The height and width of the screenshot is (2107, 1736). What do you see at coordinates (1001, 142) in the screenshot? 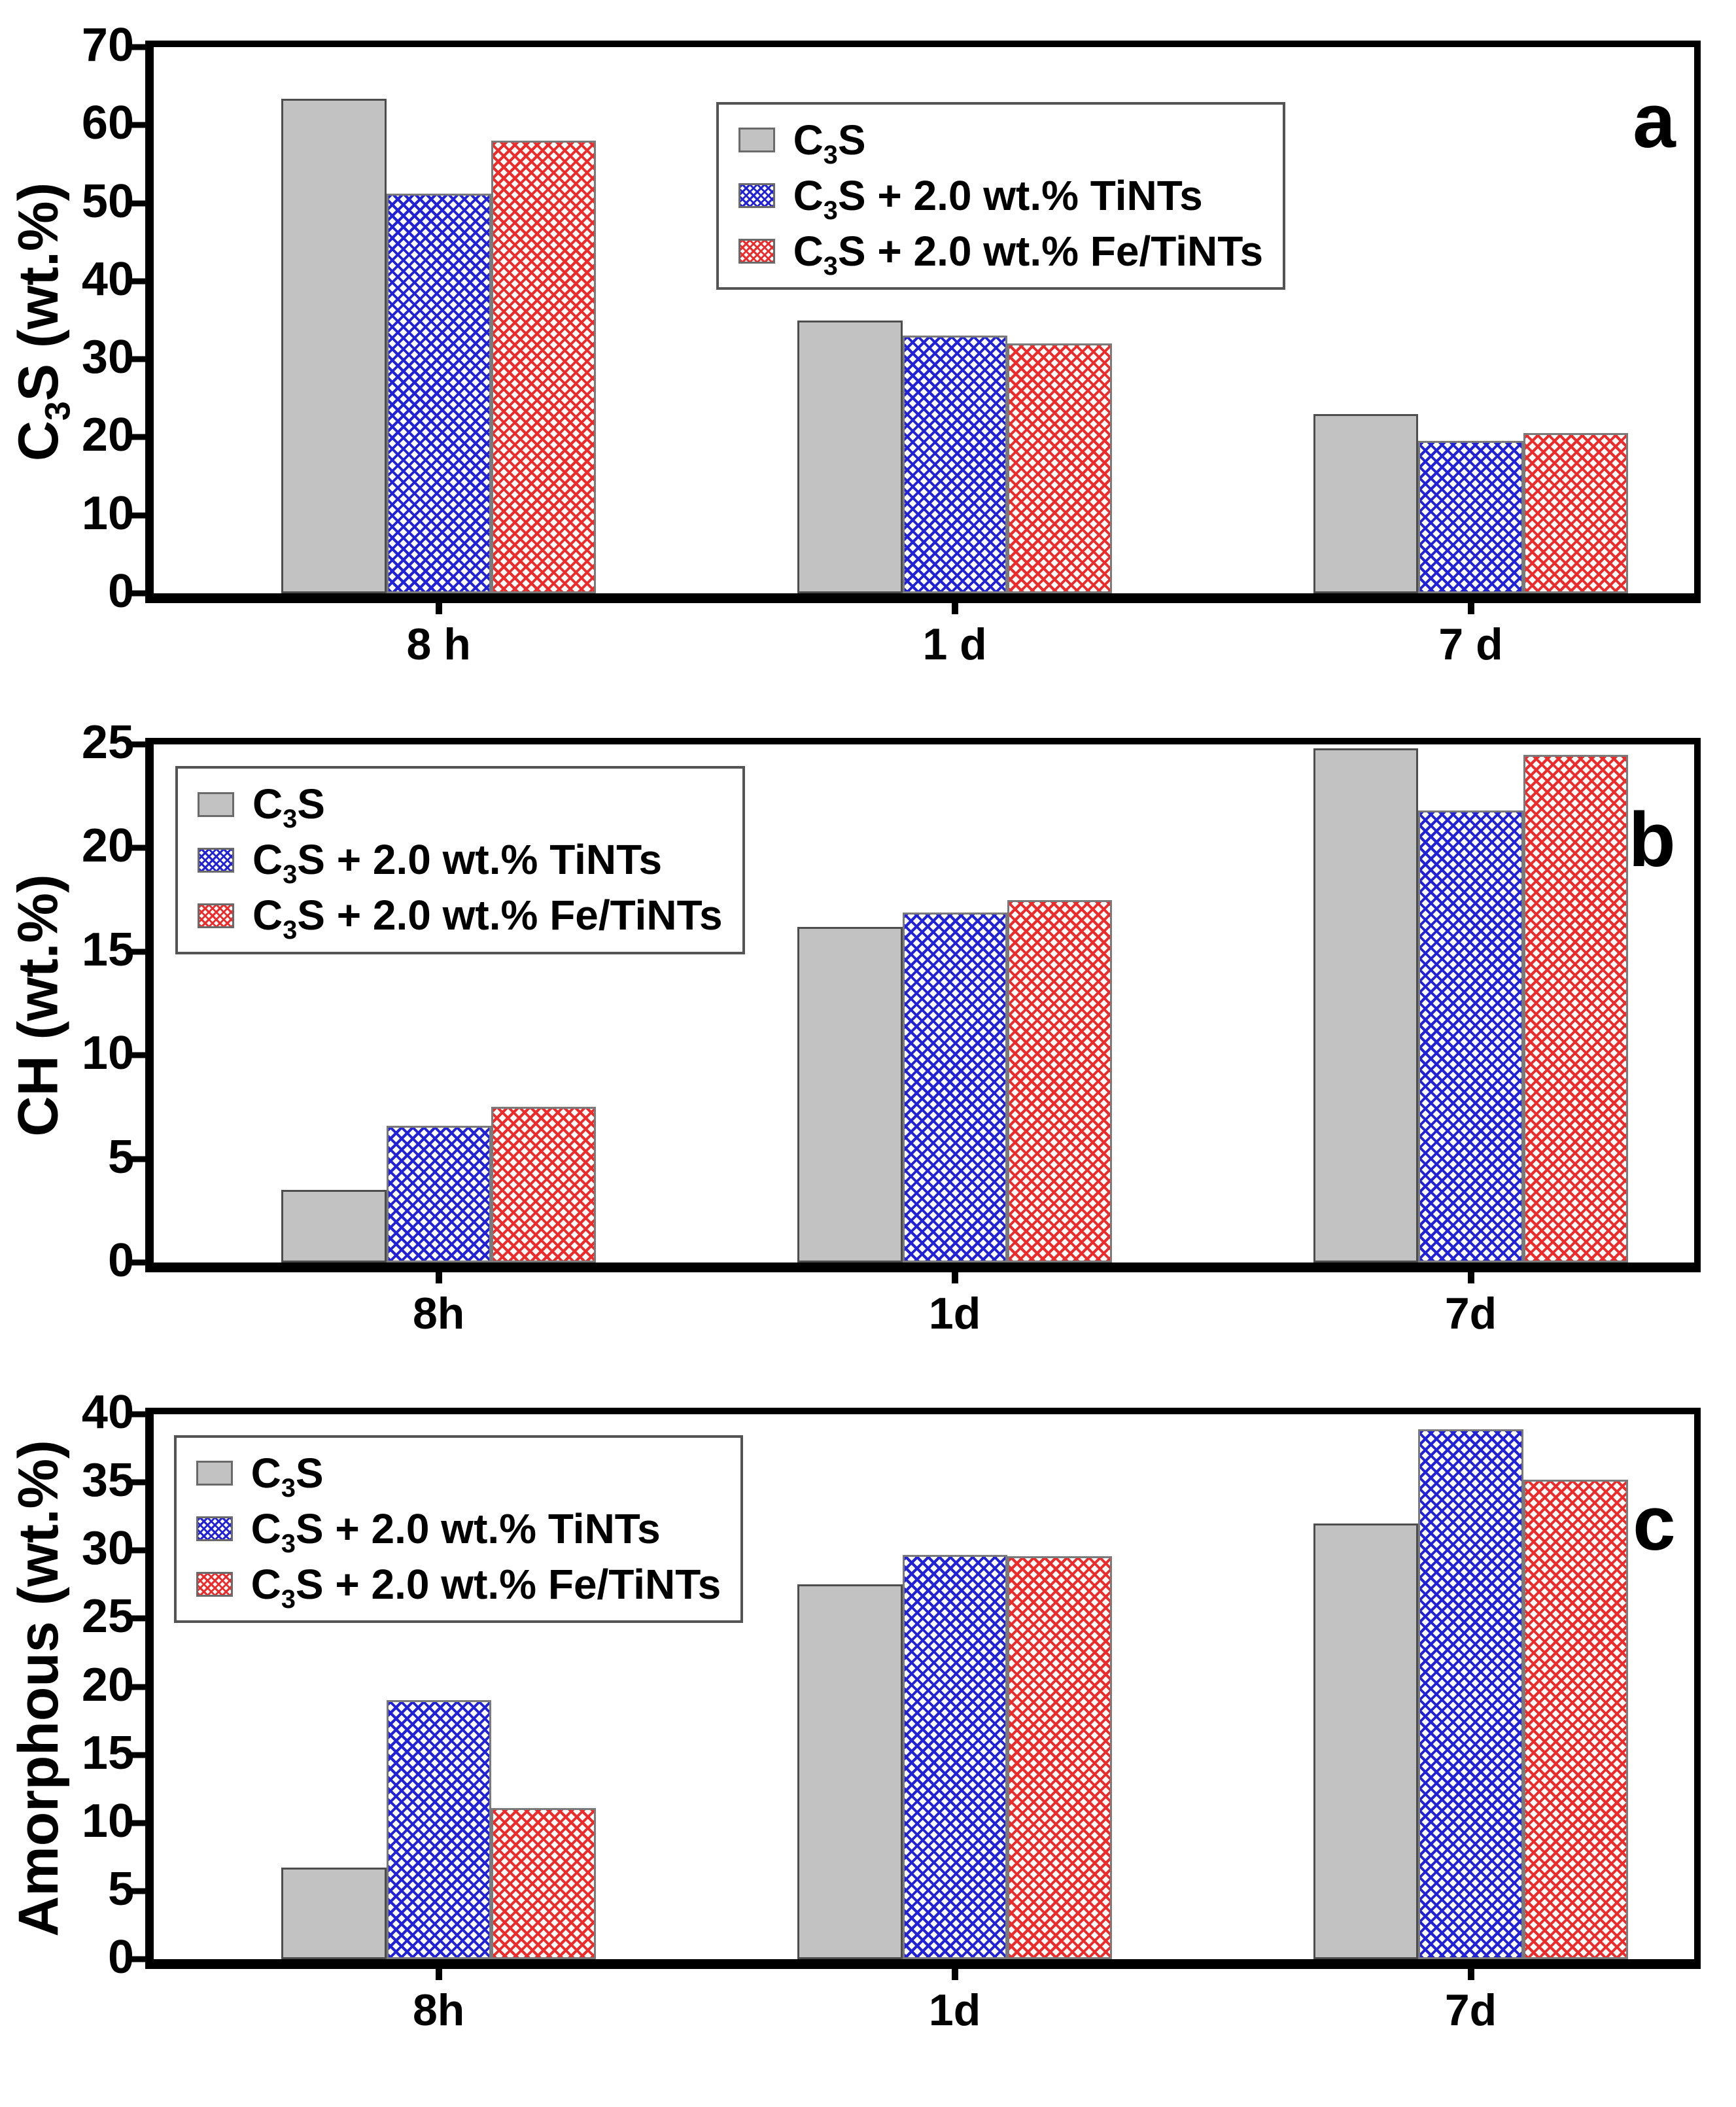
I see `legend-entry: C3S` at bounding box center [1001, 142].